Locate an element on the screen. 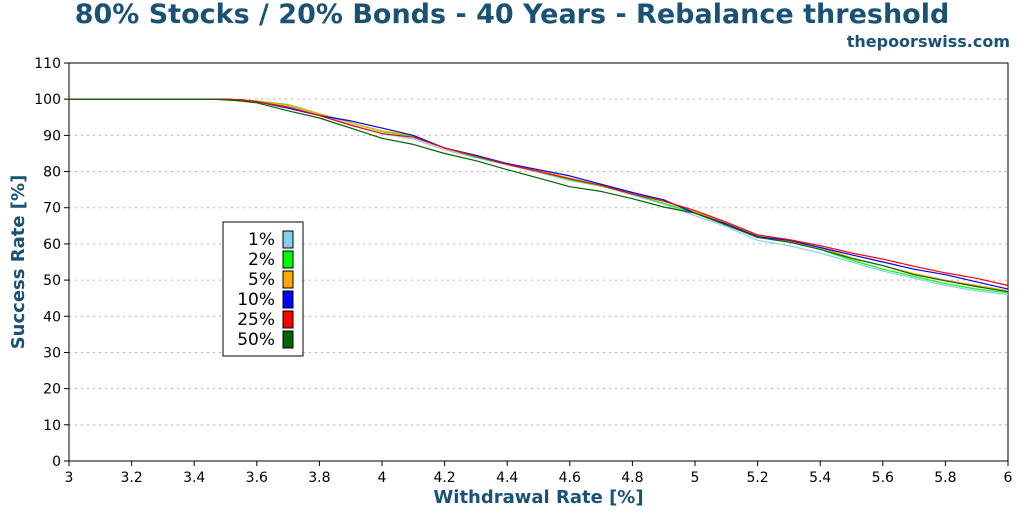  chart-subtitle: thepoorswiss.com is located at coordinates (928, 41).